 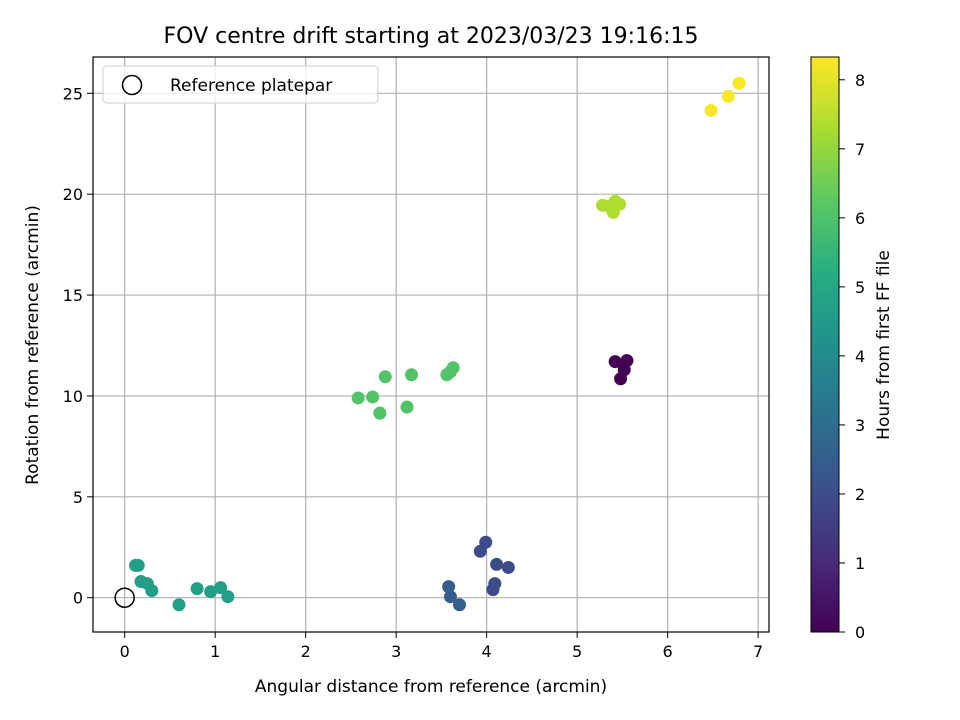 What do you see at coordinates (396, 651) in the screenshot?
I see `x-tick-label: 3` at bounding box center [396, 651].